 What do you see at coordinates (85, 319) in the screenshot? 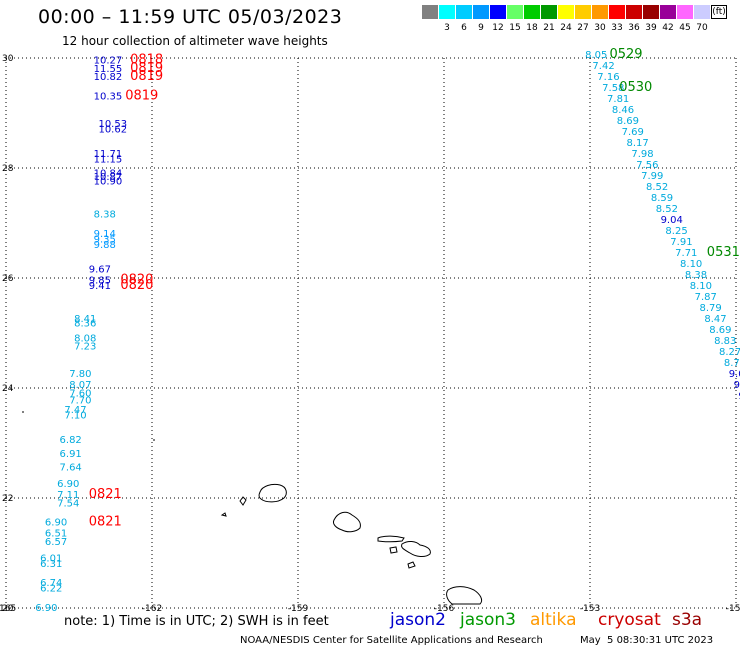
I see `wave-height-value: 8.41` at bounding box center [85, 319].